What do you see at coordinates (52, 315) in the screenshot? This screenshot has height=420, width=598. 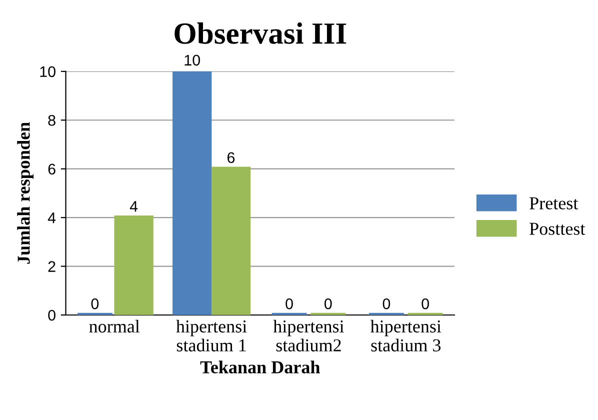 I see `y-tick-label: 0` at bounding box center [52, 315].